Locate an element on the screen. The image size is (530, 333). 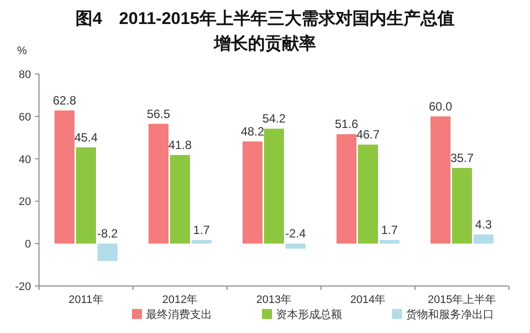
data-label: 45.4 is located at coordinates (86, 137).